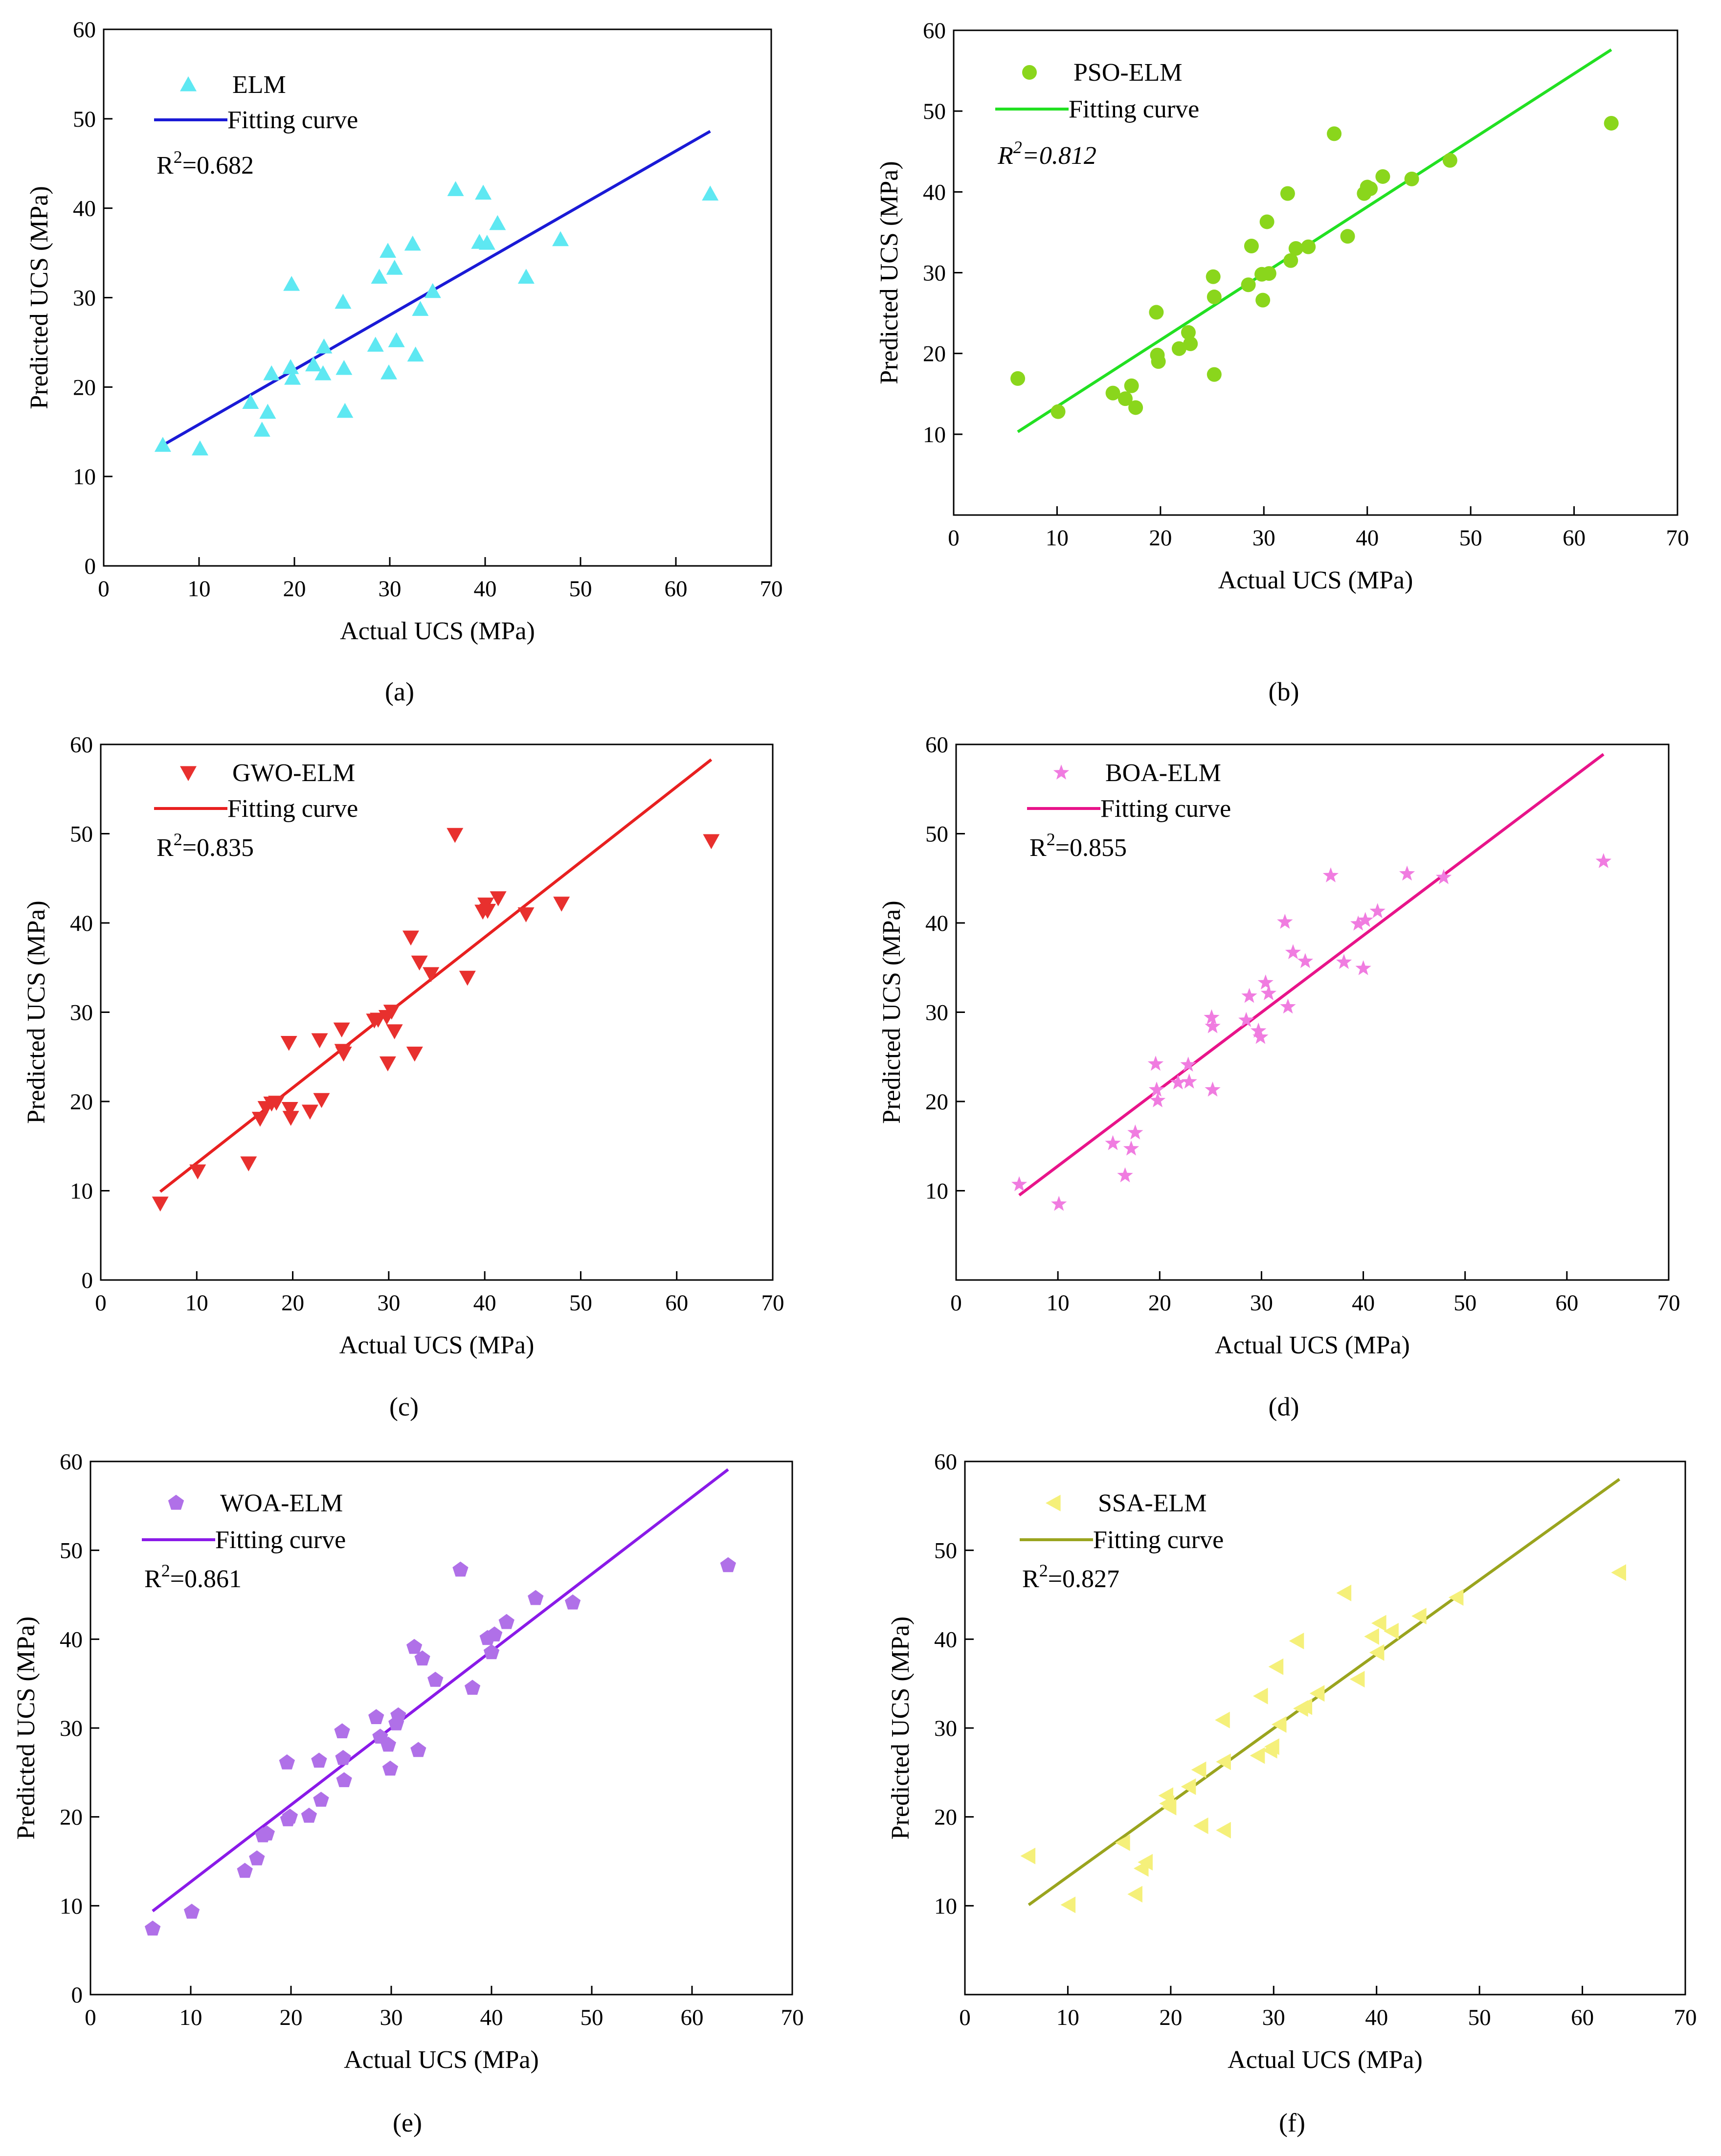  Describe the element at coordinates (1134, 109) in the screenshot. I see `legend-fit-label: Fitting curve` at that location.